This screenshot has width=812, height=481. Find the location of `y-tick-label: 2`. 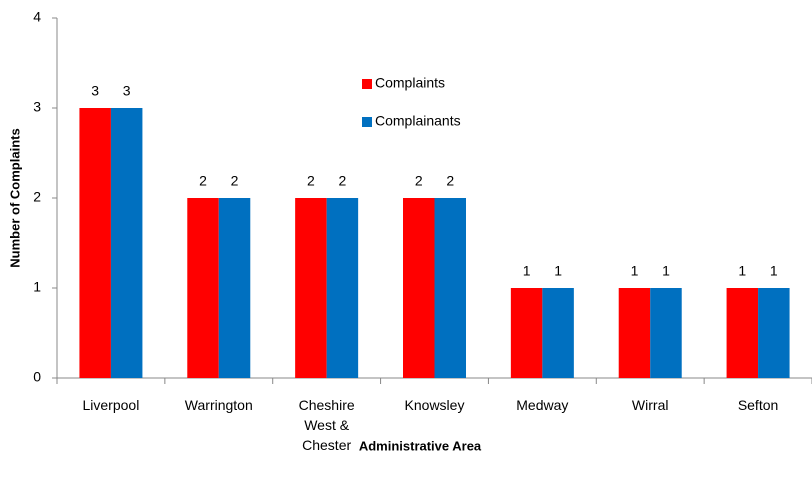

y-tick-label: 2 is located at coordinates (37, 197).